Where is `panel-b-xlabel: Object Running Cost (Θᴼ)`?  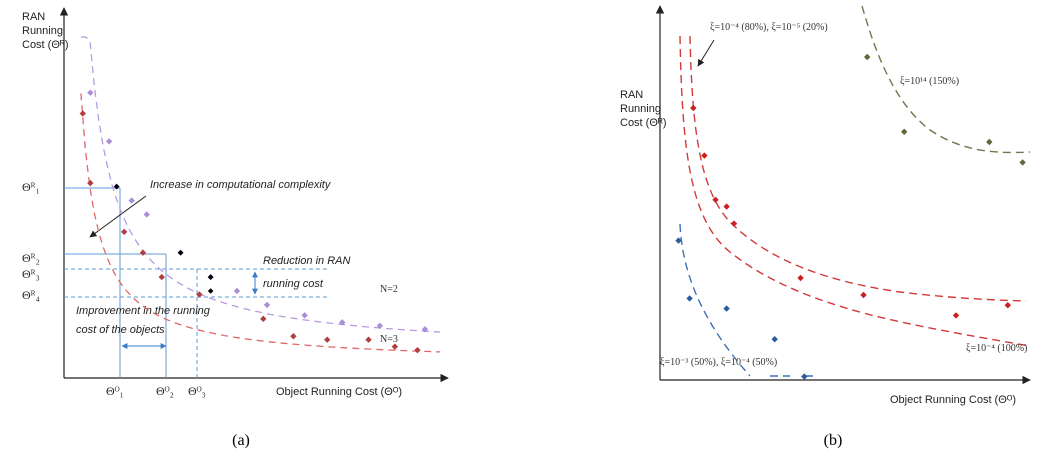
panel-b-xlabel: Object Running Cost (Θᴼ) is located at coordinates (953, 400).